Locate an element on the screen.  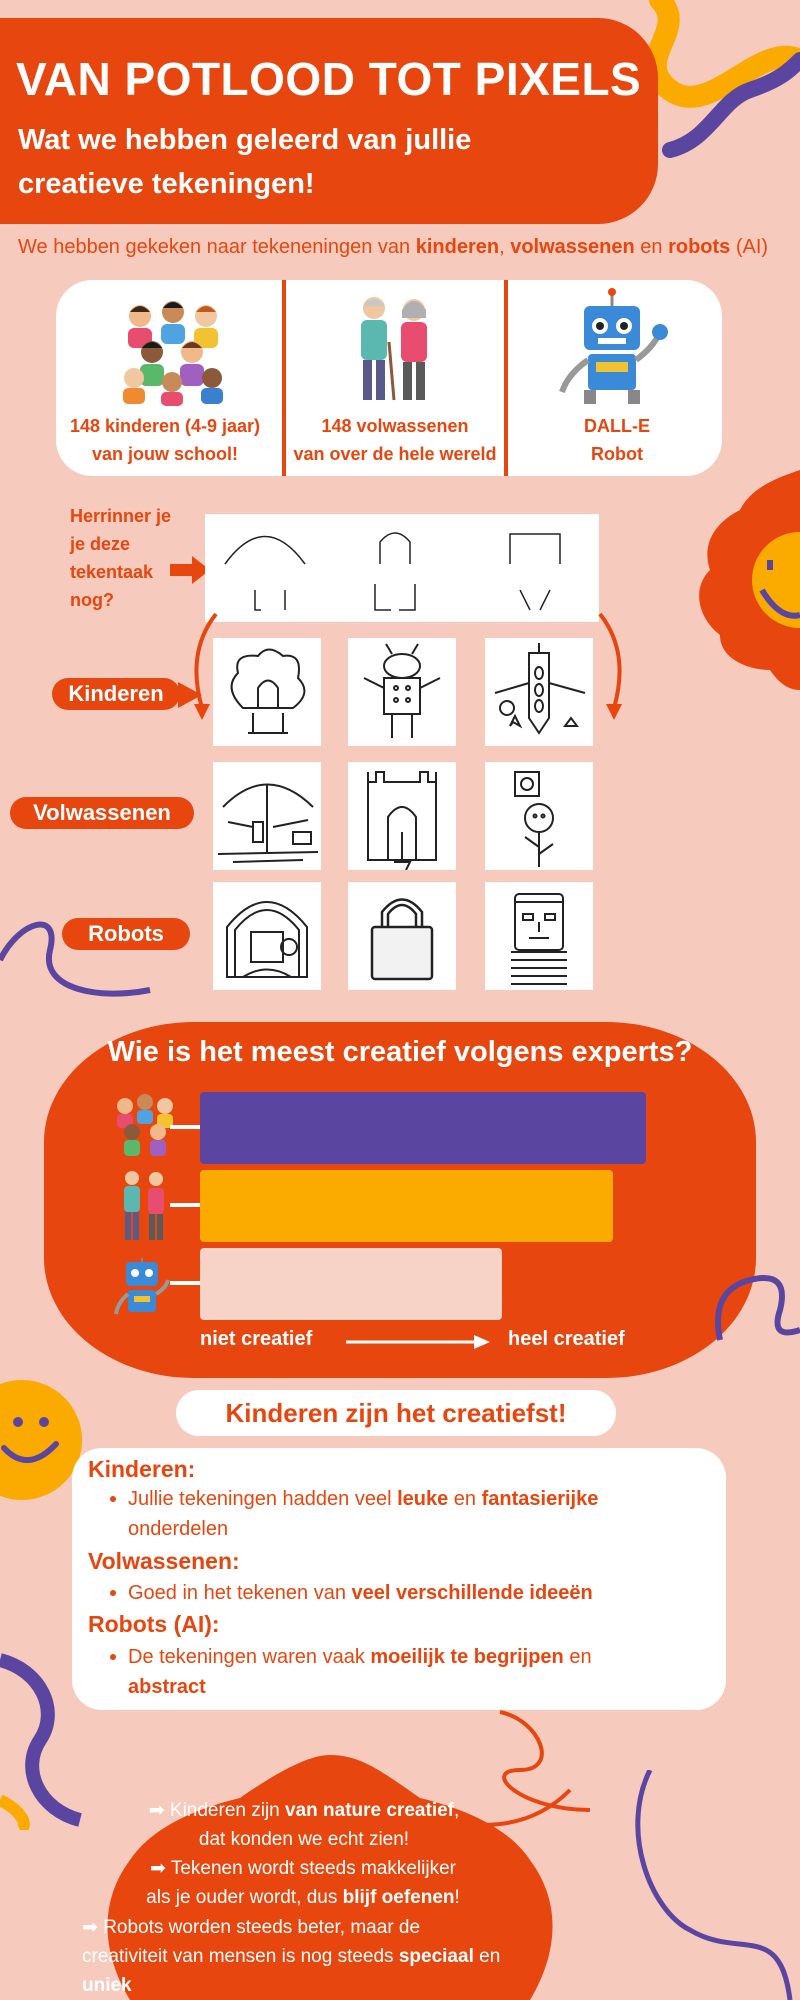
page-title: VAN POTLOOD TOT PIXELS is located at coordinates (329, 79).